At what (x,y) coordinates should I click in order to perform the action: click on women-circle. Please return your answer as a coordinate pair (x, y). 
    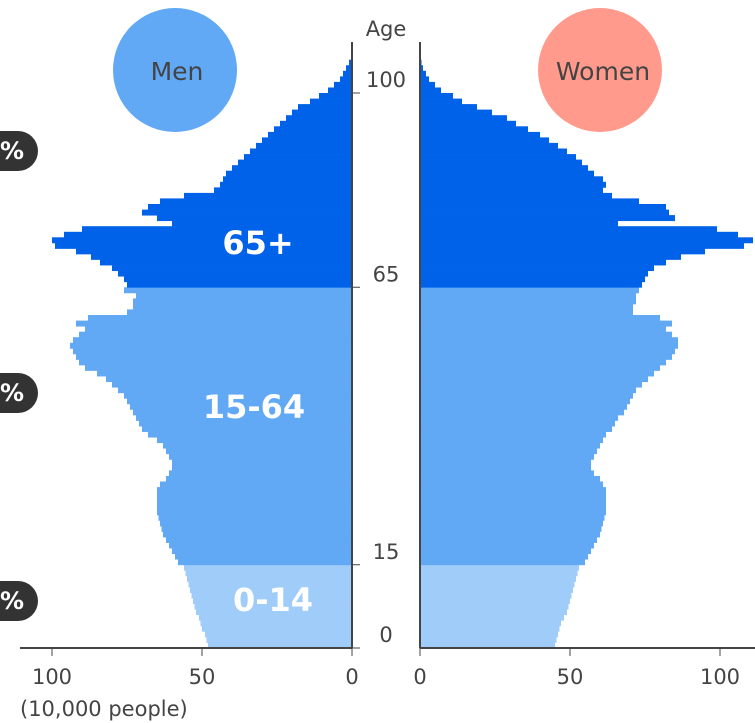
    Looking at the image, I should click on (600, 70).